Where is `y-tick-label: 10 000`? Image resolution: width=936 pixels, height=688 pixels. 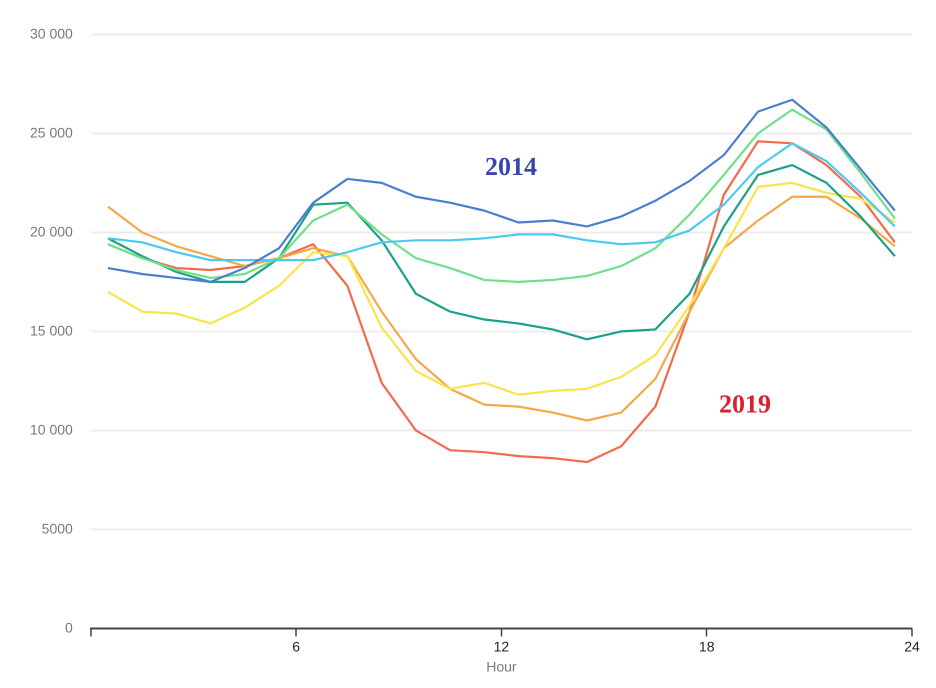 y-tick-label: 10 000 is located at coordinates (52, 429).